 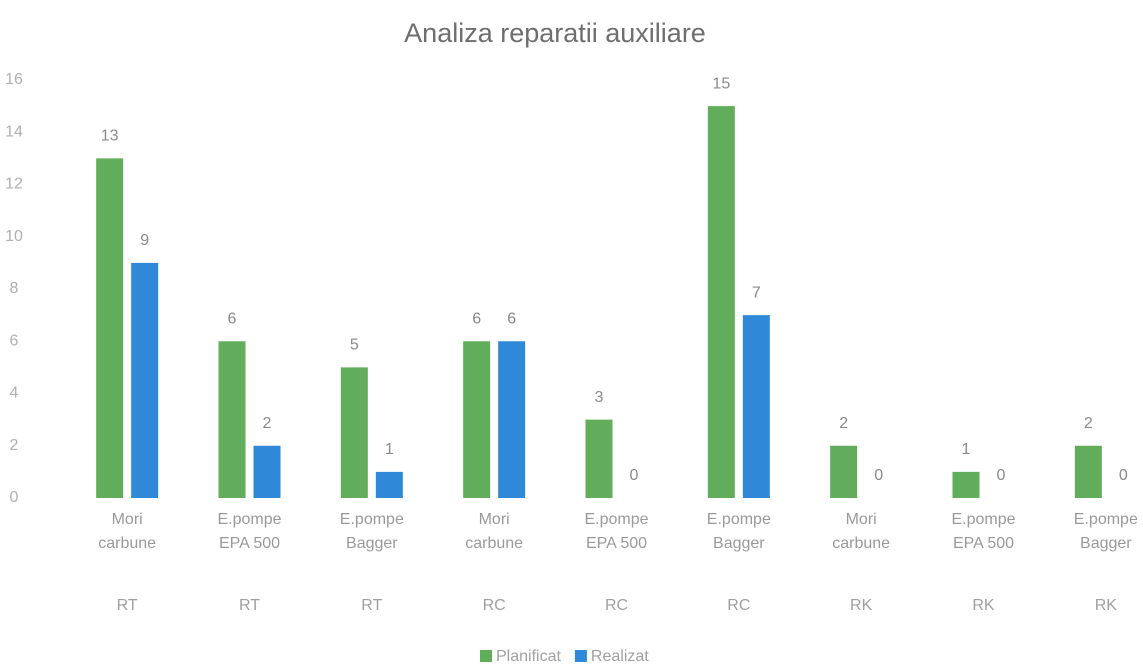 What do you see at coordinates (110, 136) in the screenshot?
I see `data-label: 13` at bounding box center [110, 136].